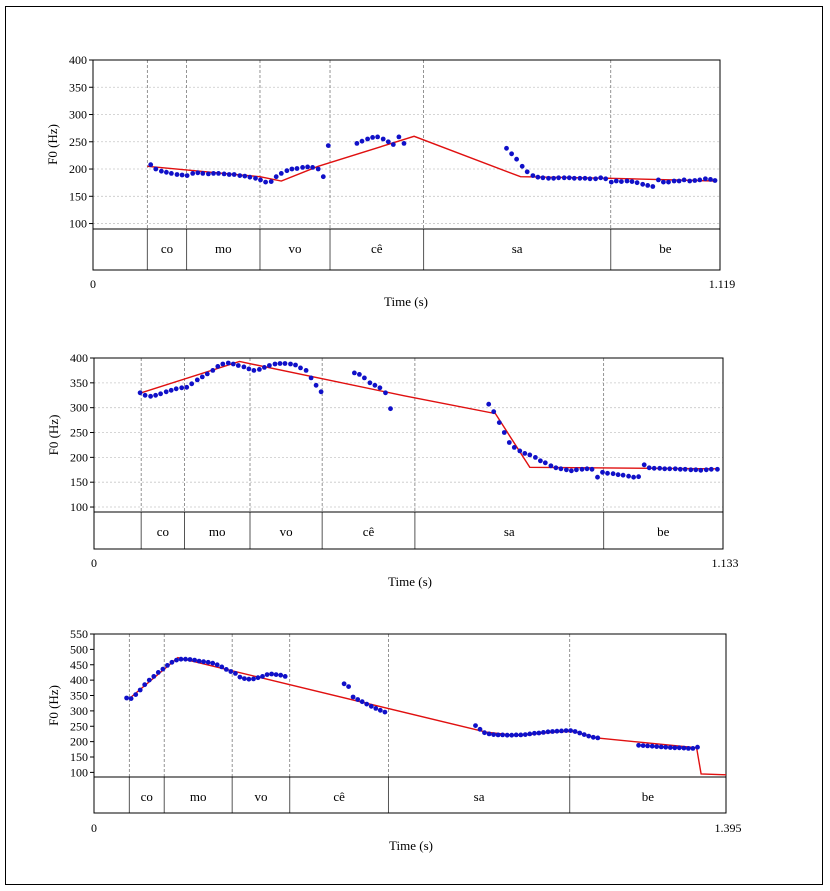 The height and width of the screenshot is (891, 830). What do you see at coordinates (167, 248) in the screenshot?
I see `syllable-label: co` at bounding box center [167, 248].